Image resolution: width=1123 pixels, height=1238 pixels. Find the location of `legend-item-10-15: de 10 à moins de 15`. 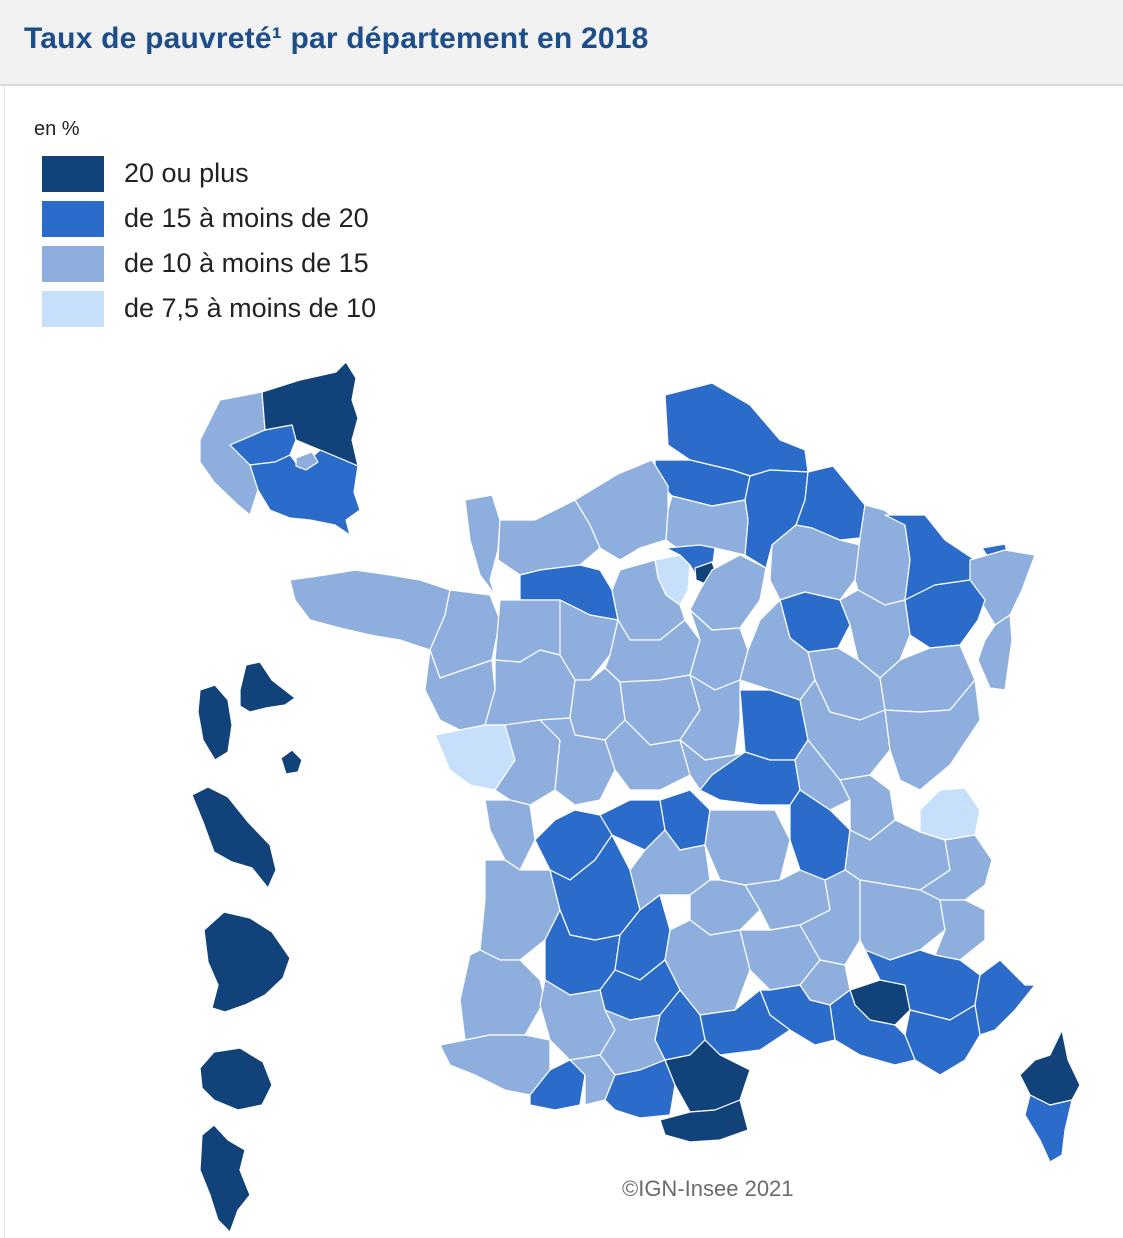

legend-item-10-15: de 10 à moins de 15 is located at coordinates (205, 263).